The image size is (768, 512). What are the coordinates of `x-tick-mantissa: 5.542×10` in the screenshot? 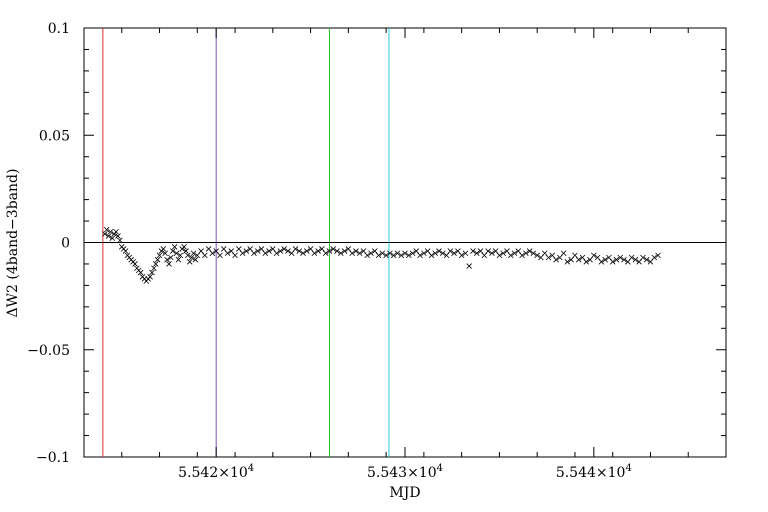 It's located at (213, 473).